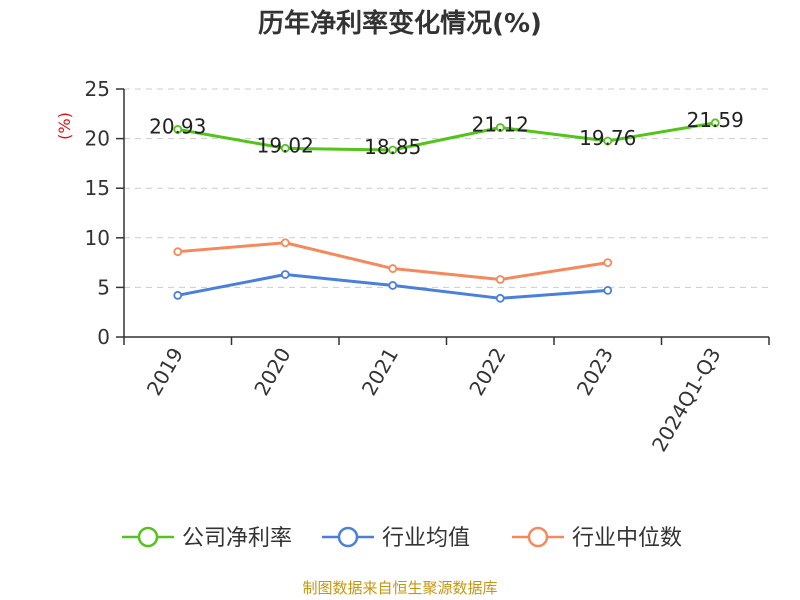 This screenshot has height=600, width=800. I want to click on x-tick-label: 2024Q1-Q3, so click(686, 400).